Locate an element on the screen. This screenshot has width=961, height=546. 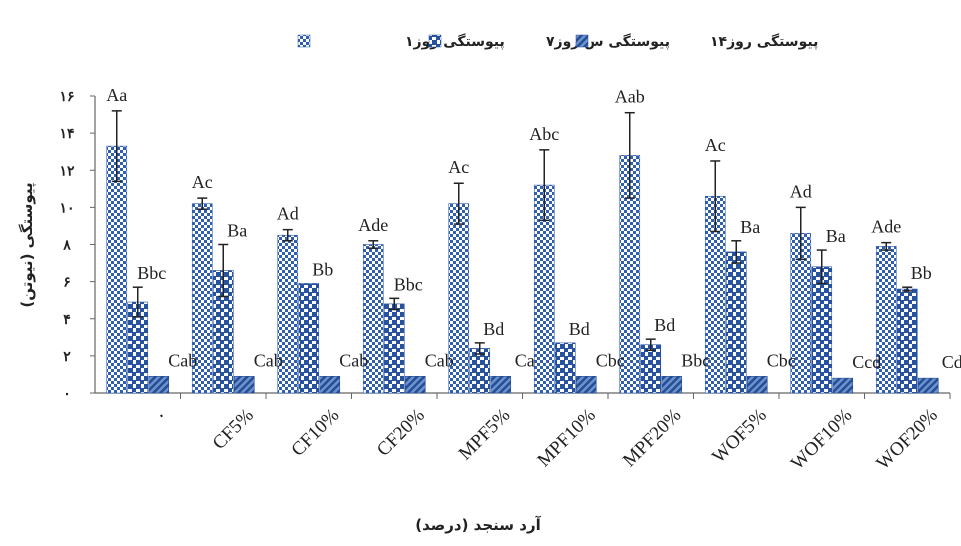
legend-label-day1: پیوستگی روز۱ is located at coordinates (455, 41).